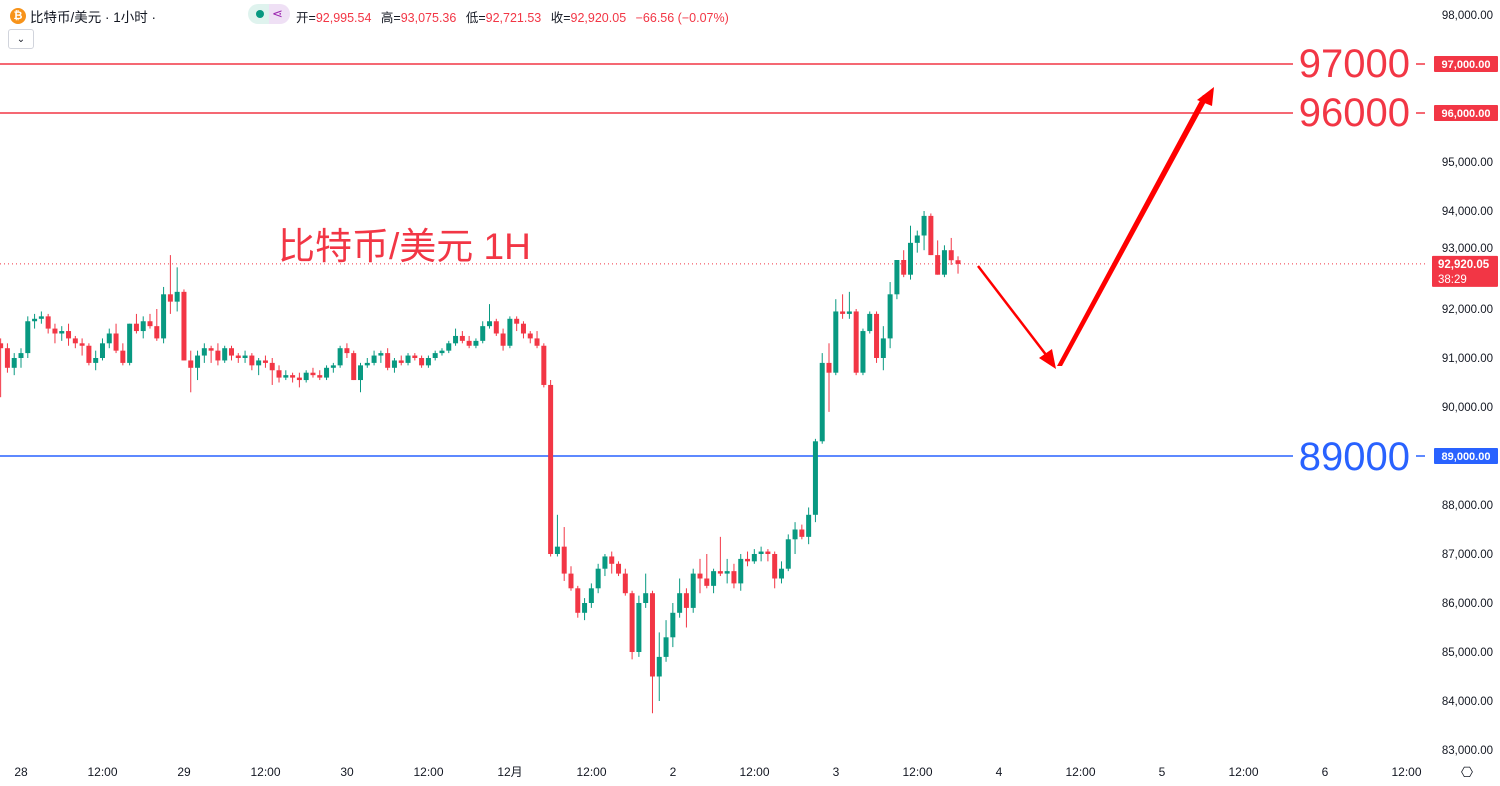  I want to click on indicator-status-pill: ⋖, so click(269, 14).